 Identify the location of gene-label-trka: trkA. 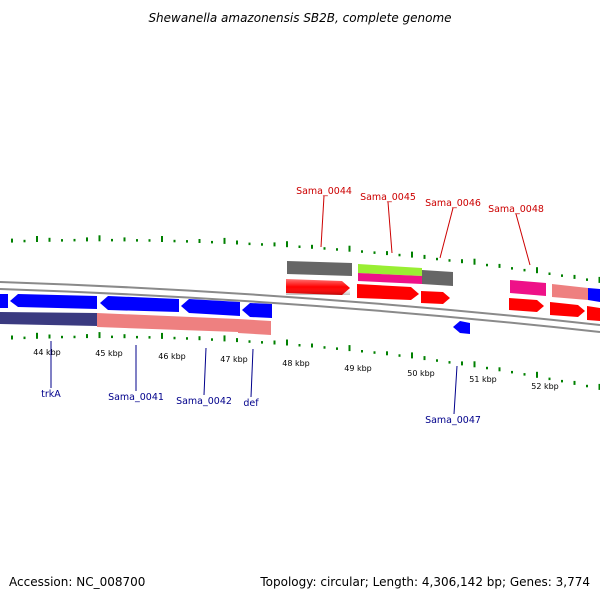
(51, 394).